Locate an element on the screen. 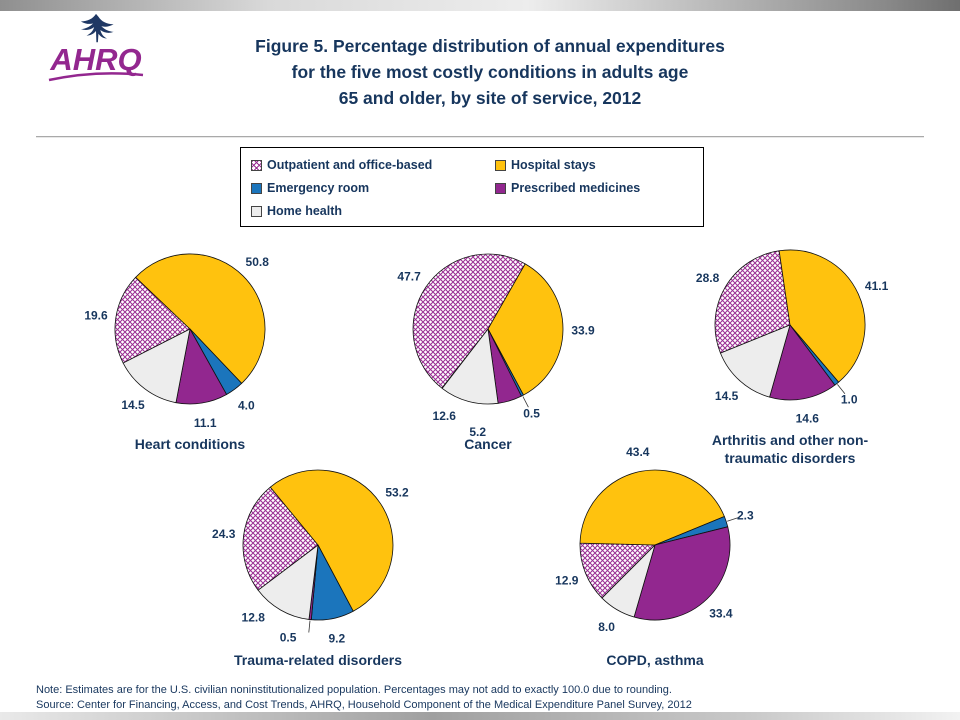  value-label: 28.8 is located at coordinates (708, 278).